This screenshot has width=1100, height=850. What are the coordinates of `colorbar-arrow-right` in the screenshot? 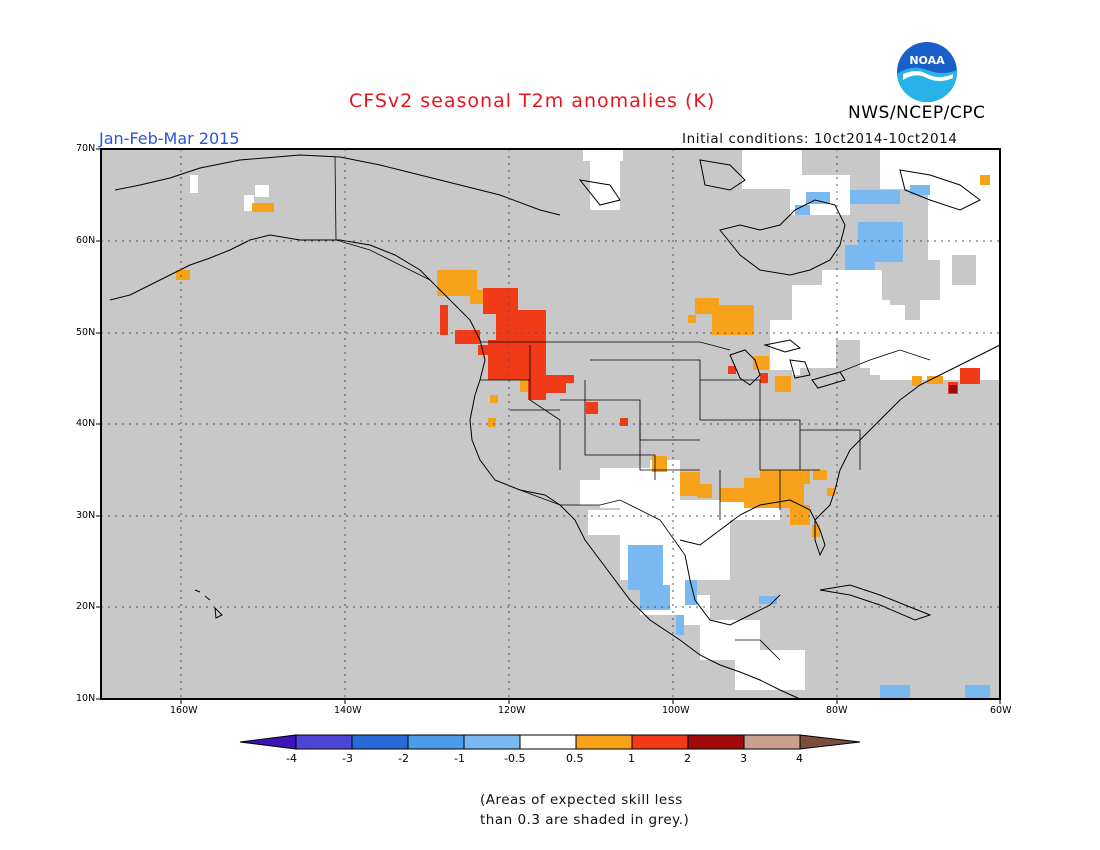 It's located at (830, 742).